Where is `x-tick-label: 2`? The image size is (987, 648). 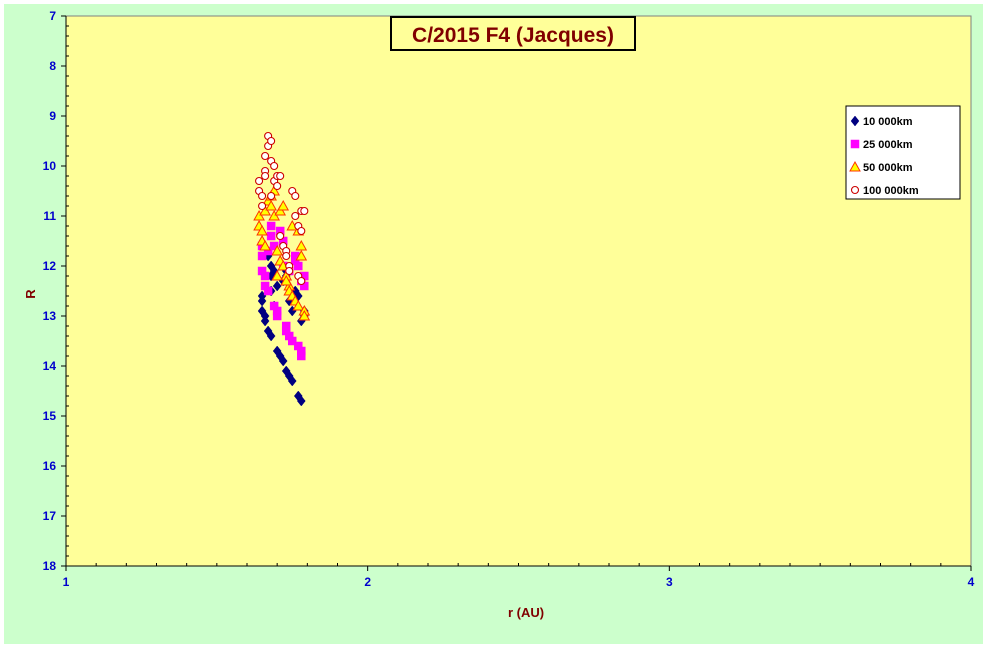
x-tick-label: 2 is located at coordinates (367, 582).